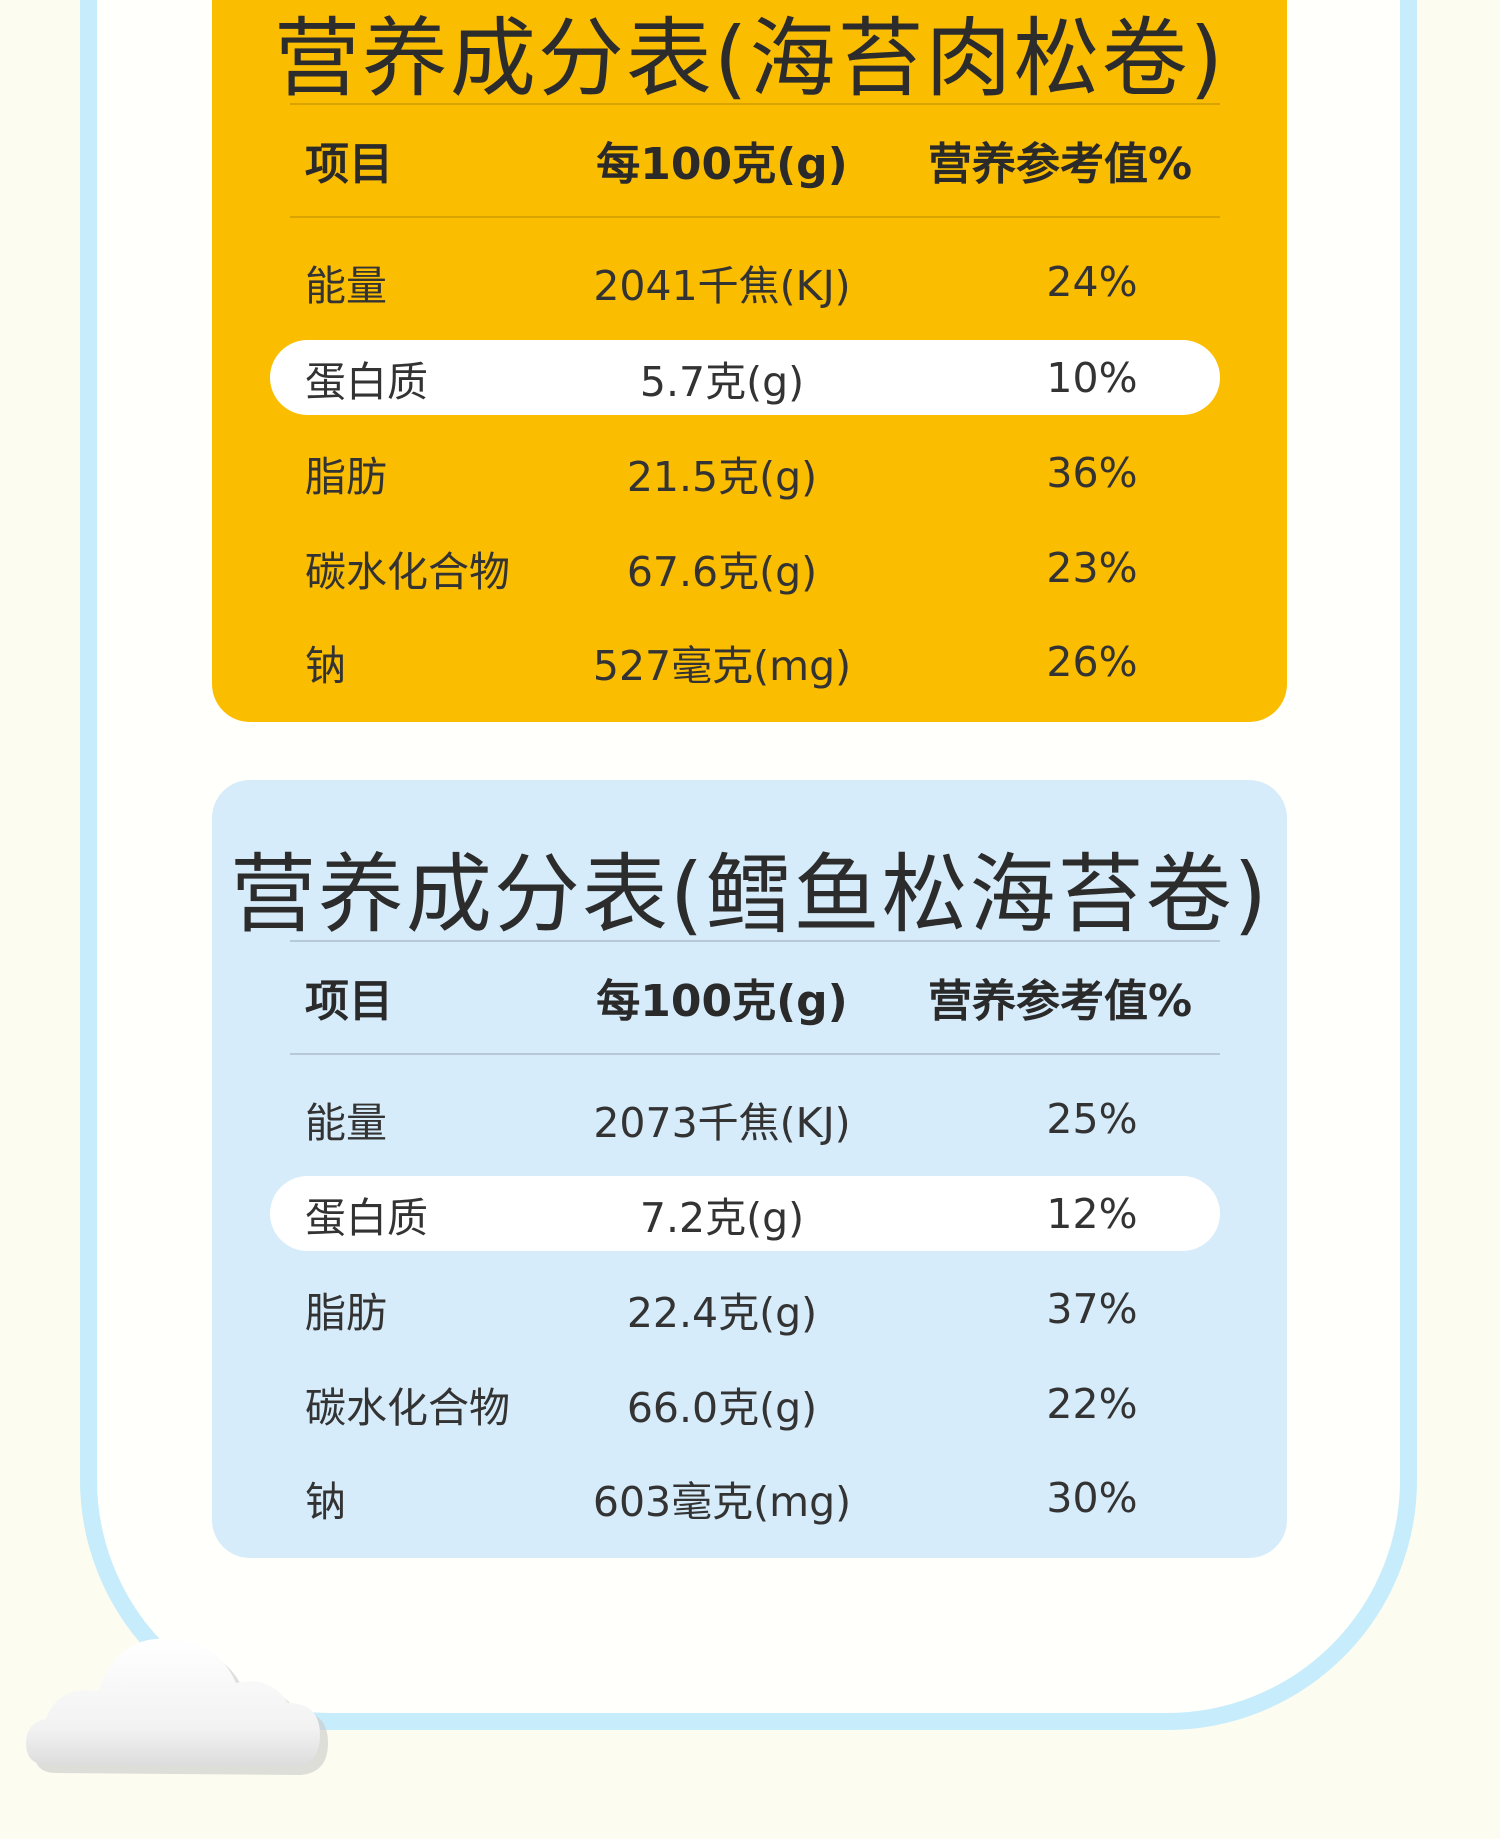 This screenshot has width=1500, height=1839. I want to click on table-row: 钠 603毫克(mg) 30%, so click(749, 1497).